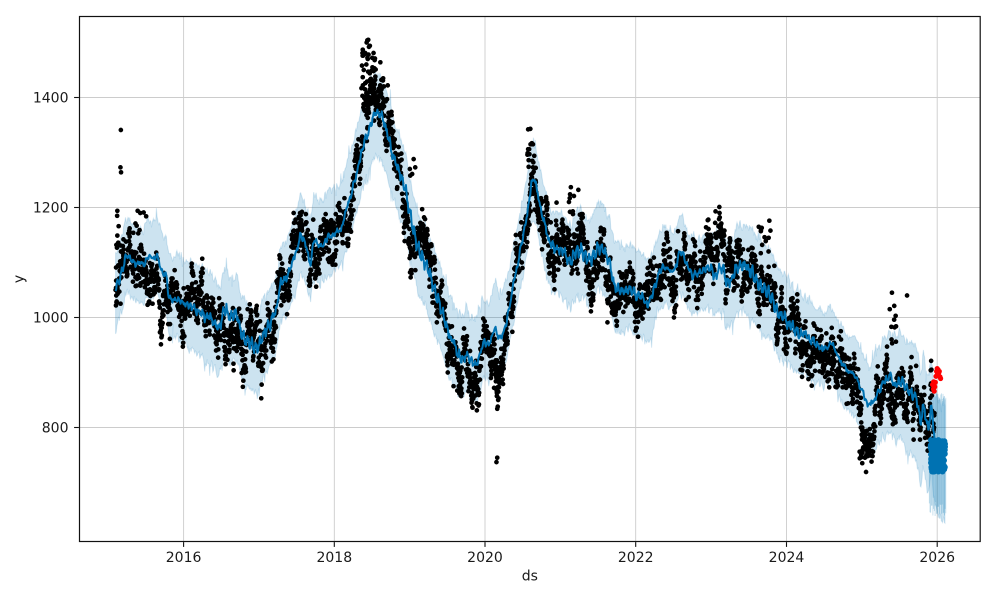 The width and height of the screenshot is (1000, 600). Describe the element at coordinates (787, 558) in the screenshot. I see `x-tick-label: 2024` at that location.